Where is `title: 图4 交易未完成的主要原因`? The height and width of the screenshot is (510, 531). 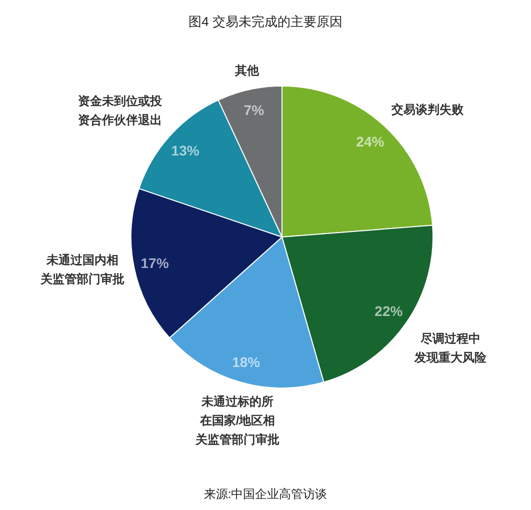 title: 图4 交易未完成的主要原因 is located at coordinates (265, 21).